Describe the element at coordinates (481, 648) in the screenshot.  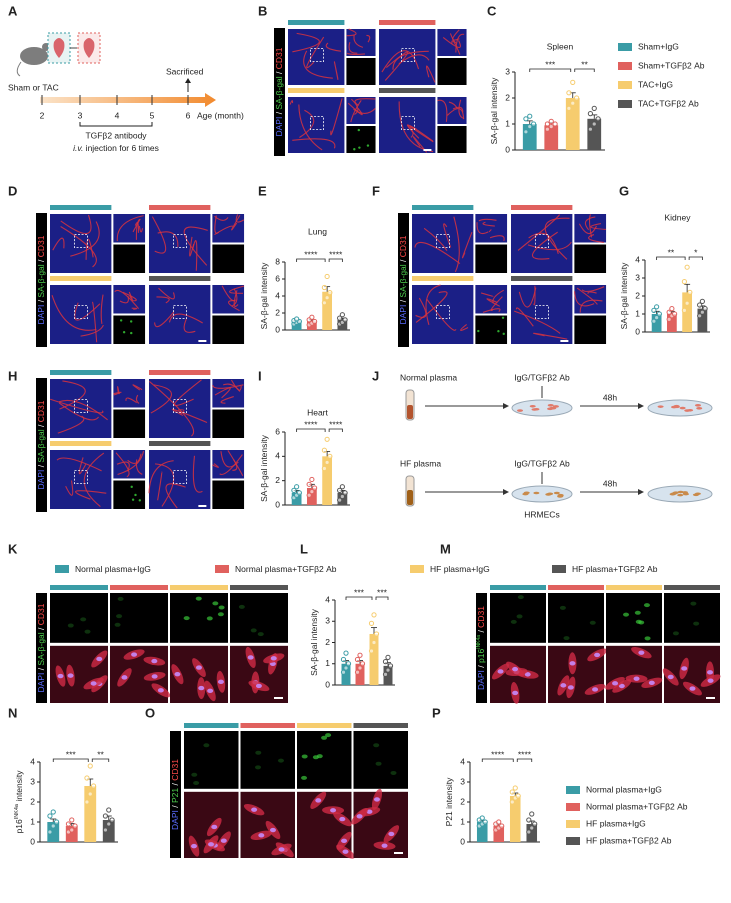
I see `stain-label: DAPI / p16INK4a / CD31` at that location.